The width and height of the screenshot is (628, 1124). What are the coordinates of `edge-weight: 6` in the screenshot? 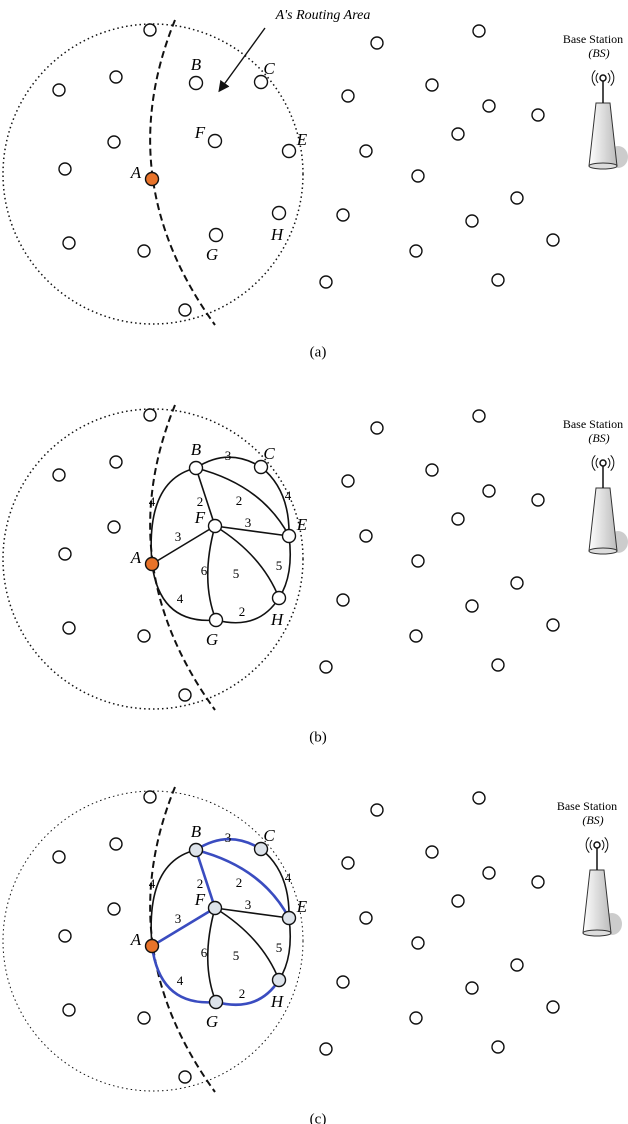 It's located at (204, 570).